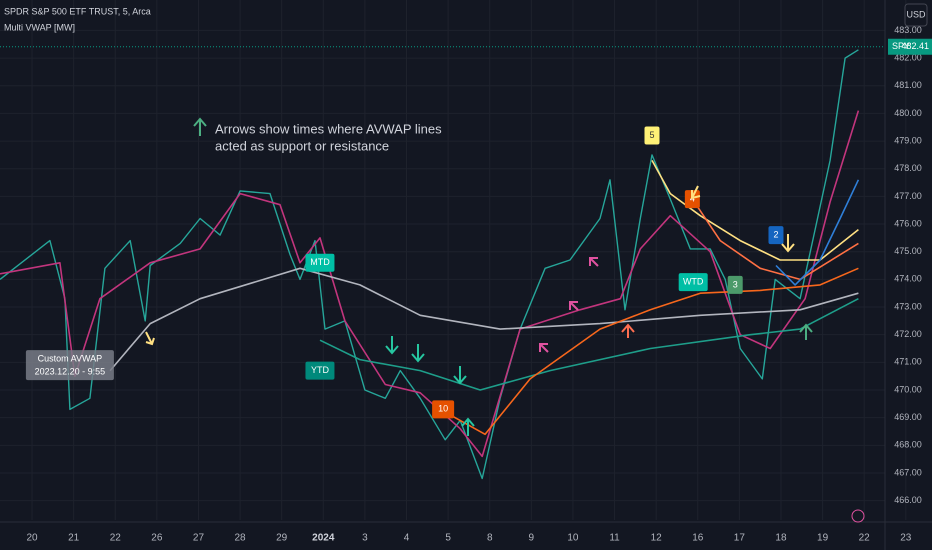 This screenshot has height=550, width=932. I want to click on x-tick-label: 20, so click(32, 538).